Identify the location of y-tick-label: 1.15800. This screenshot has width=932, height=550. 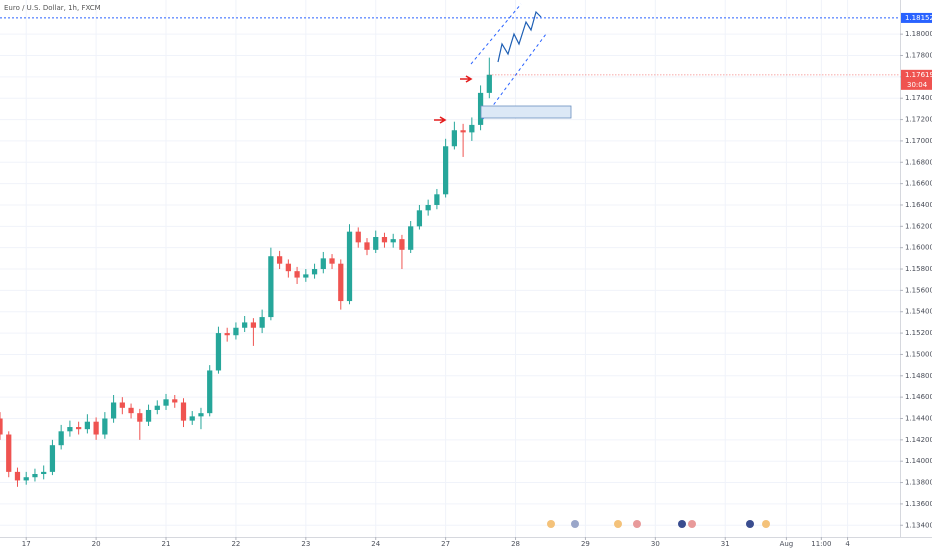
(918, 269).